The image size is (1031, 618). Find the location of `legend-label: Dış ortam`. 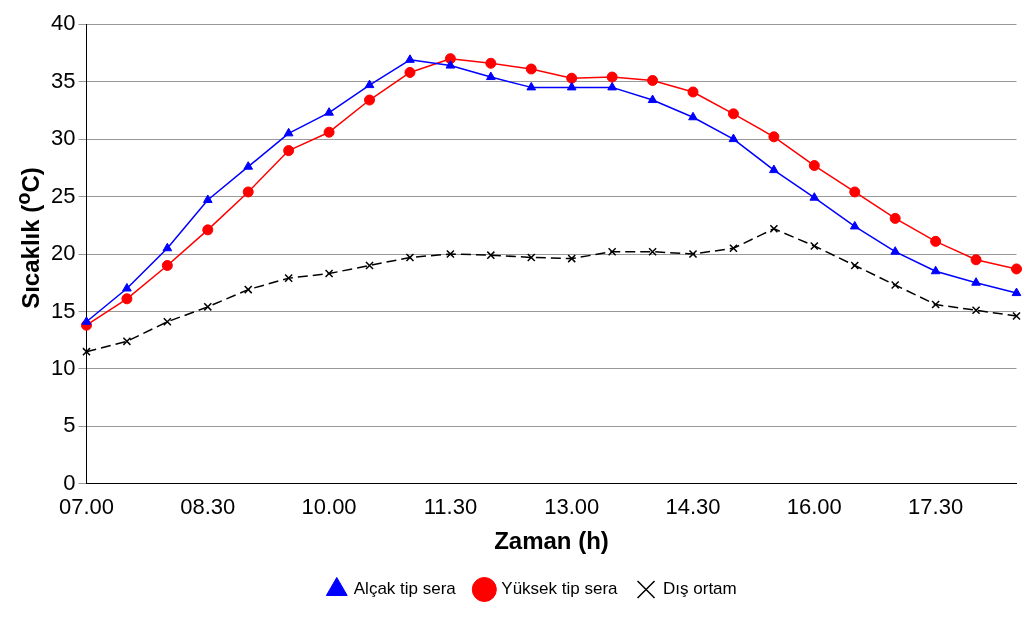

legend-label: Dış ortam is located at coordinates (700, 589).